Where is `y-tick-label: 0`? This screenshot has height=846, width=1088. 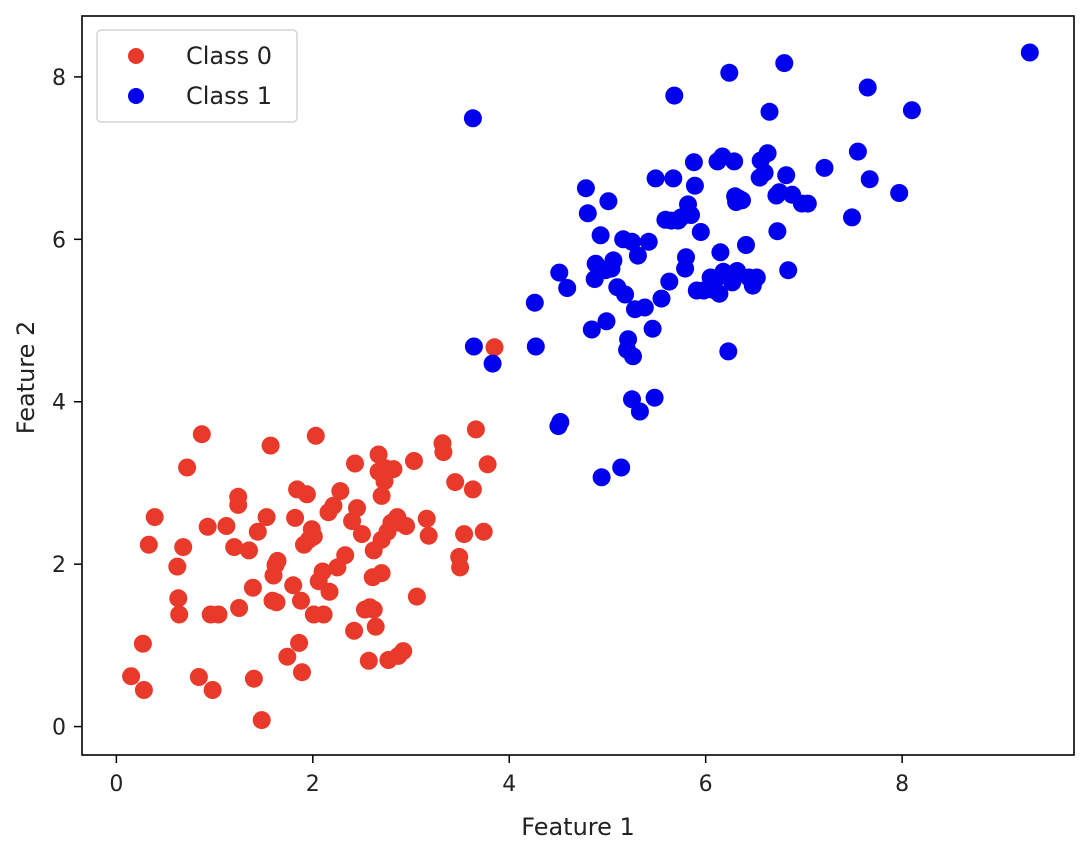
y-tick-label: 0 is located at coordinates (59, 728).